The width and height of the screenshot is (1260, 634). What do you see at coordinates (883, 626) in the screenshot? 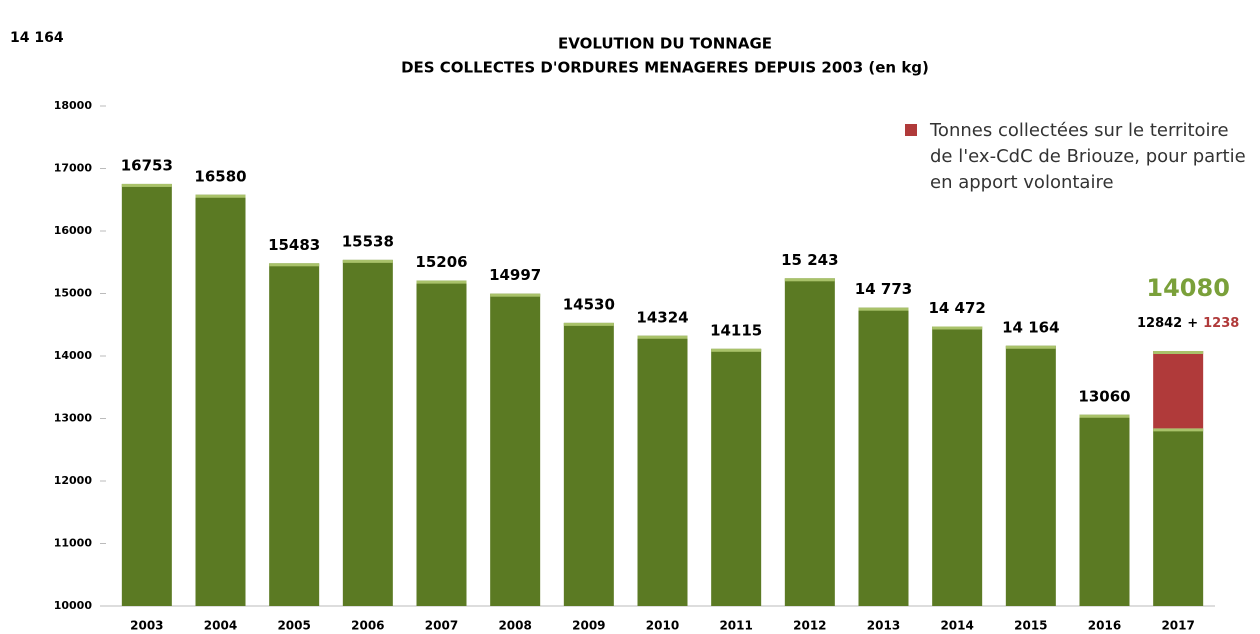
I see `x-tick-label: 2013` at bounding box center [883, 626].